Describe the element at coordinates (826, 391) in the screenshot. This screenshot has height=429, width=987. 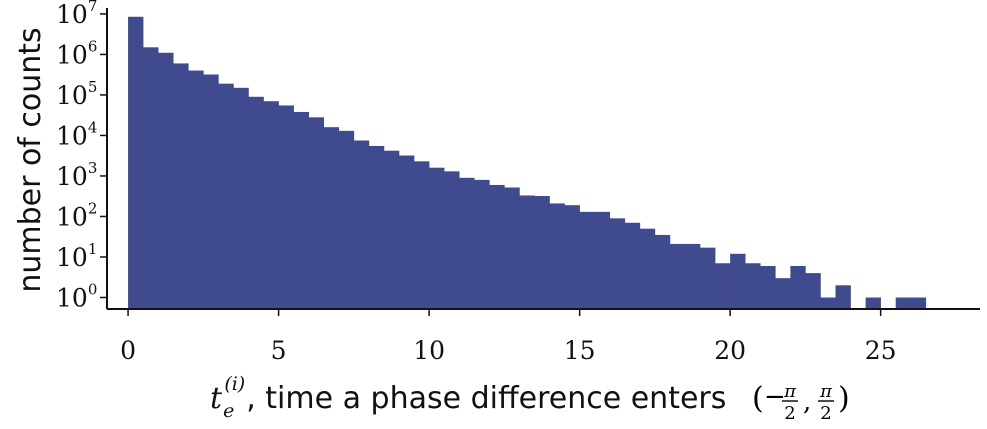
I see `frac2-num: π` at that location.